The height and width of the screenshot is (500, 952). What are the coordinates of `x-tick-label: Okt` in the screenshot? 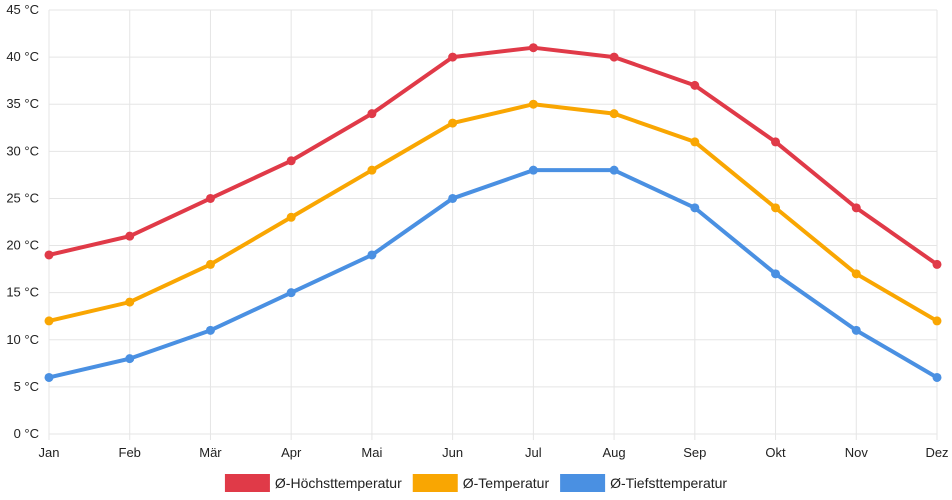 It's located at (775, 452).